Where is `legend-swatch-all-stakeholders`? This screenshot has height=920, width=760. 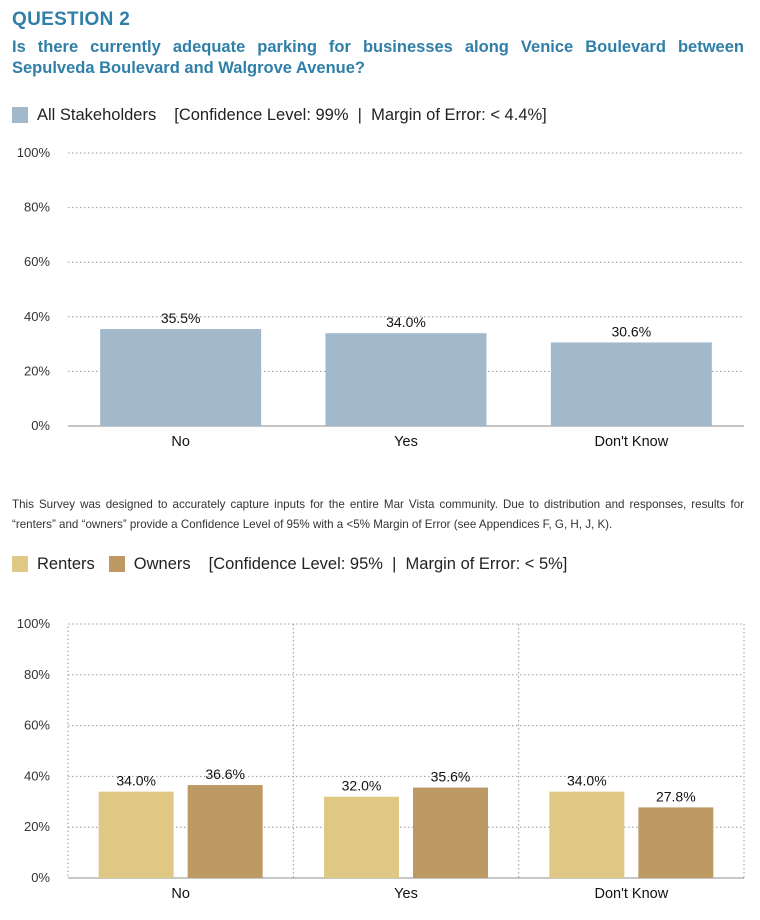
legend-swatch-all-stakeholders is located at coordinates (20, 115).